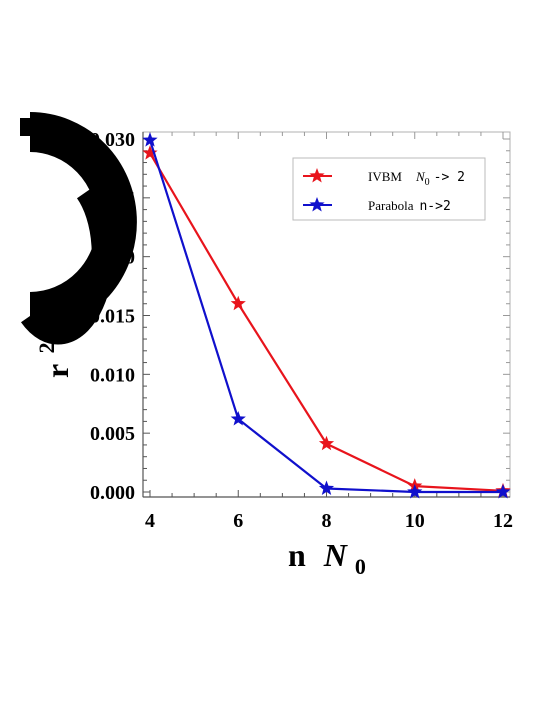 Image resolution: width=540 pixels, height=720 pixels. Describe the element at coordinates (150, 521) in the screenshot. I see `x-tick-label: 4` at that location.